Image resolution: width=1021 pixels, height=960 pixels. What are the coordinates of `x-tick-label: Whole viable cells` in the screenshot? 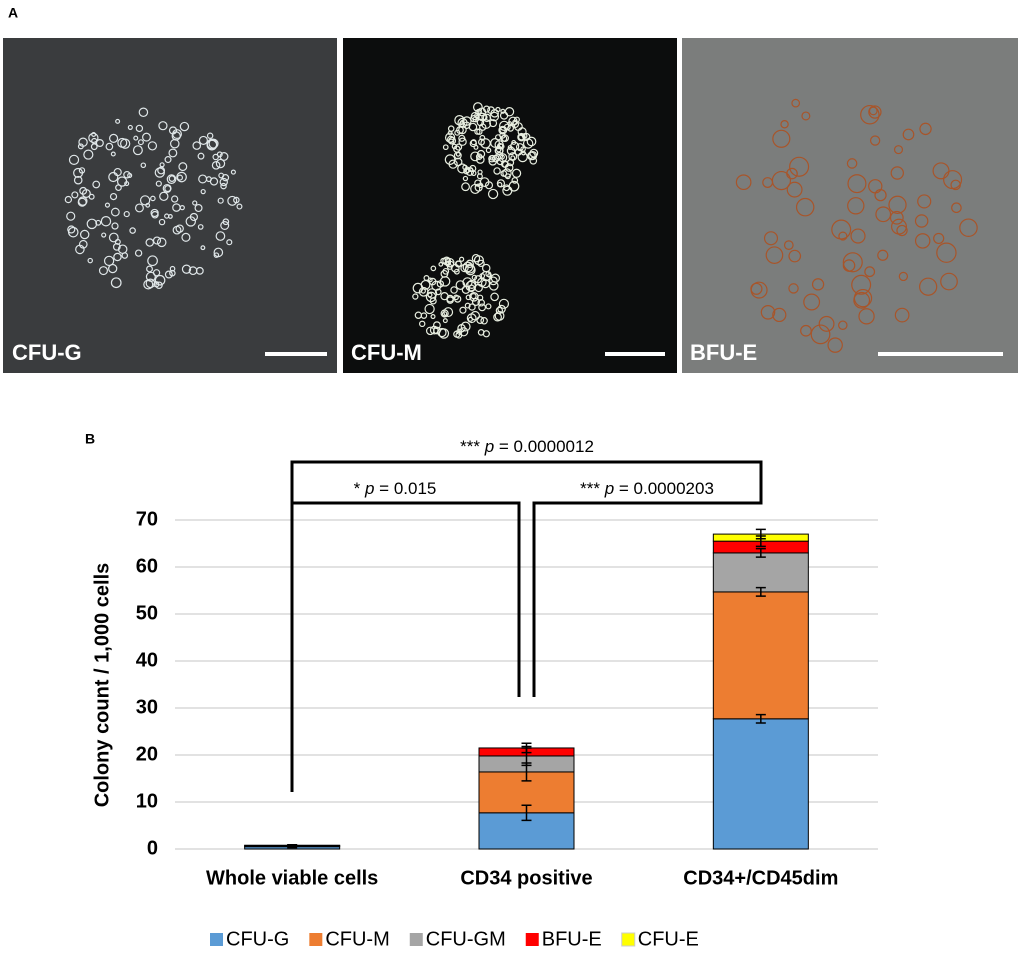 It's located at (292, 878).